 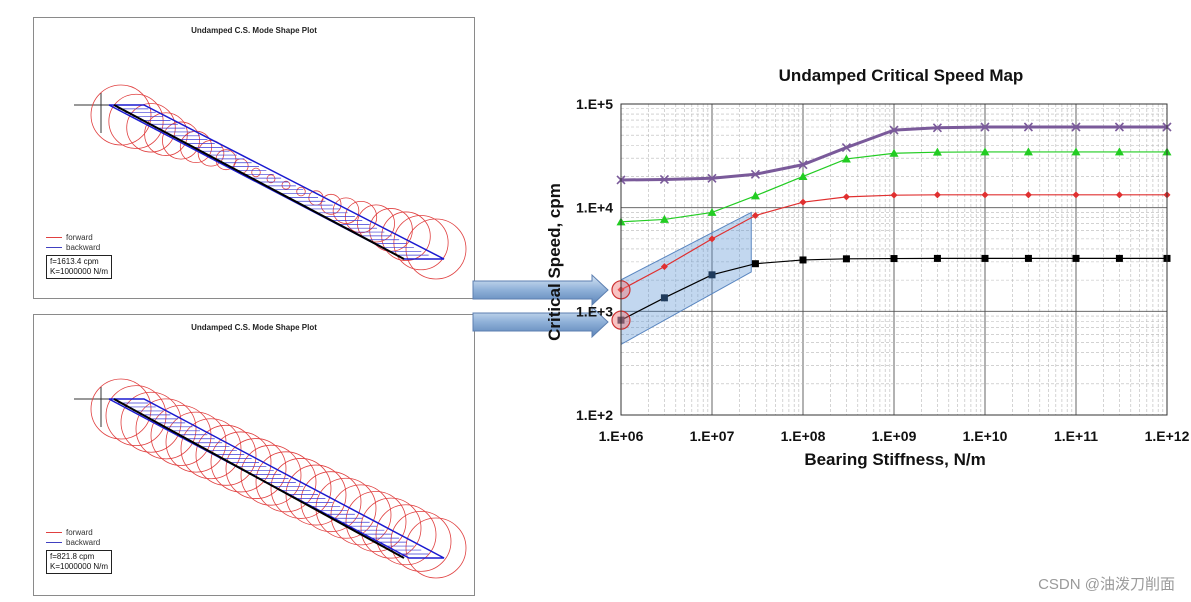 What do you see at coordinates (72, 556) in the screenshot?
I see `frequency-label: f=821.8 cpm` at bounding box center [72, 556].